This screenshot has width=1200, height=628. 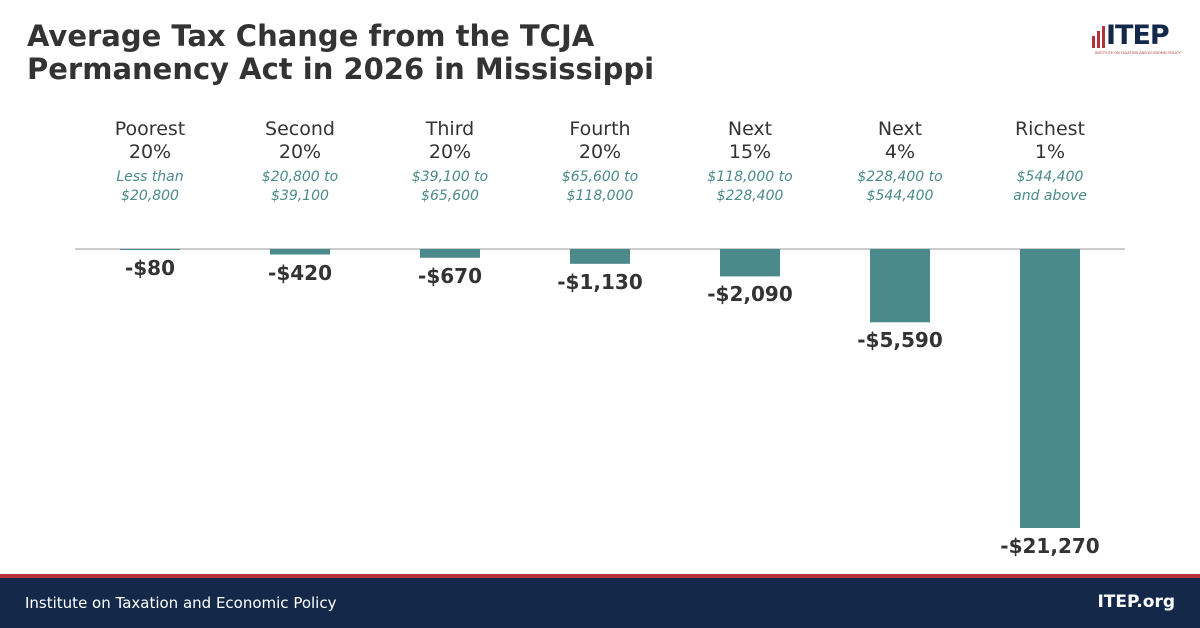 What do you see at coordinates (300, 140) in the screenshot?
I see `category-label: Second 20%` at bounding box center [300, 140].